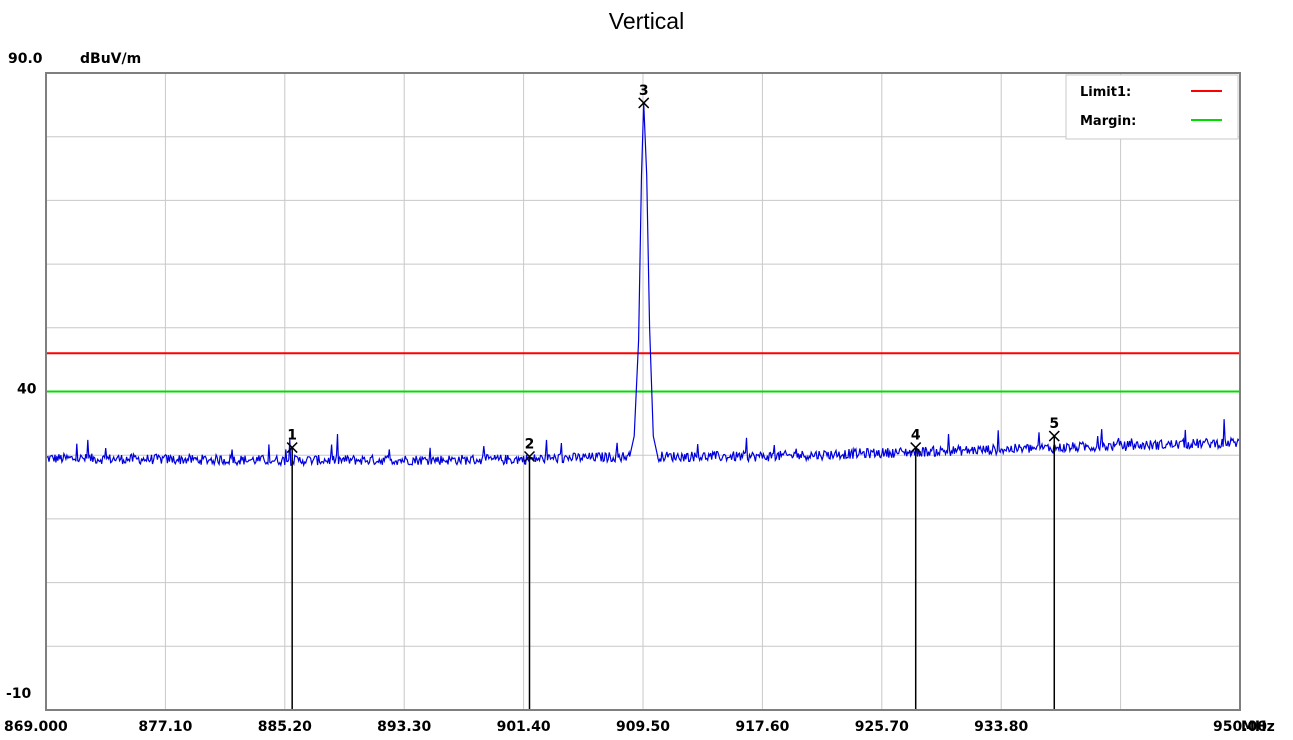 The image size is (1293, 740). What do you see at coordinates (882, 727) in the screenshot?
I see `x-tick-label: 925.70` at bounding box center [882, 727].